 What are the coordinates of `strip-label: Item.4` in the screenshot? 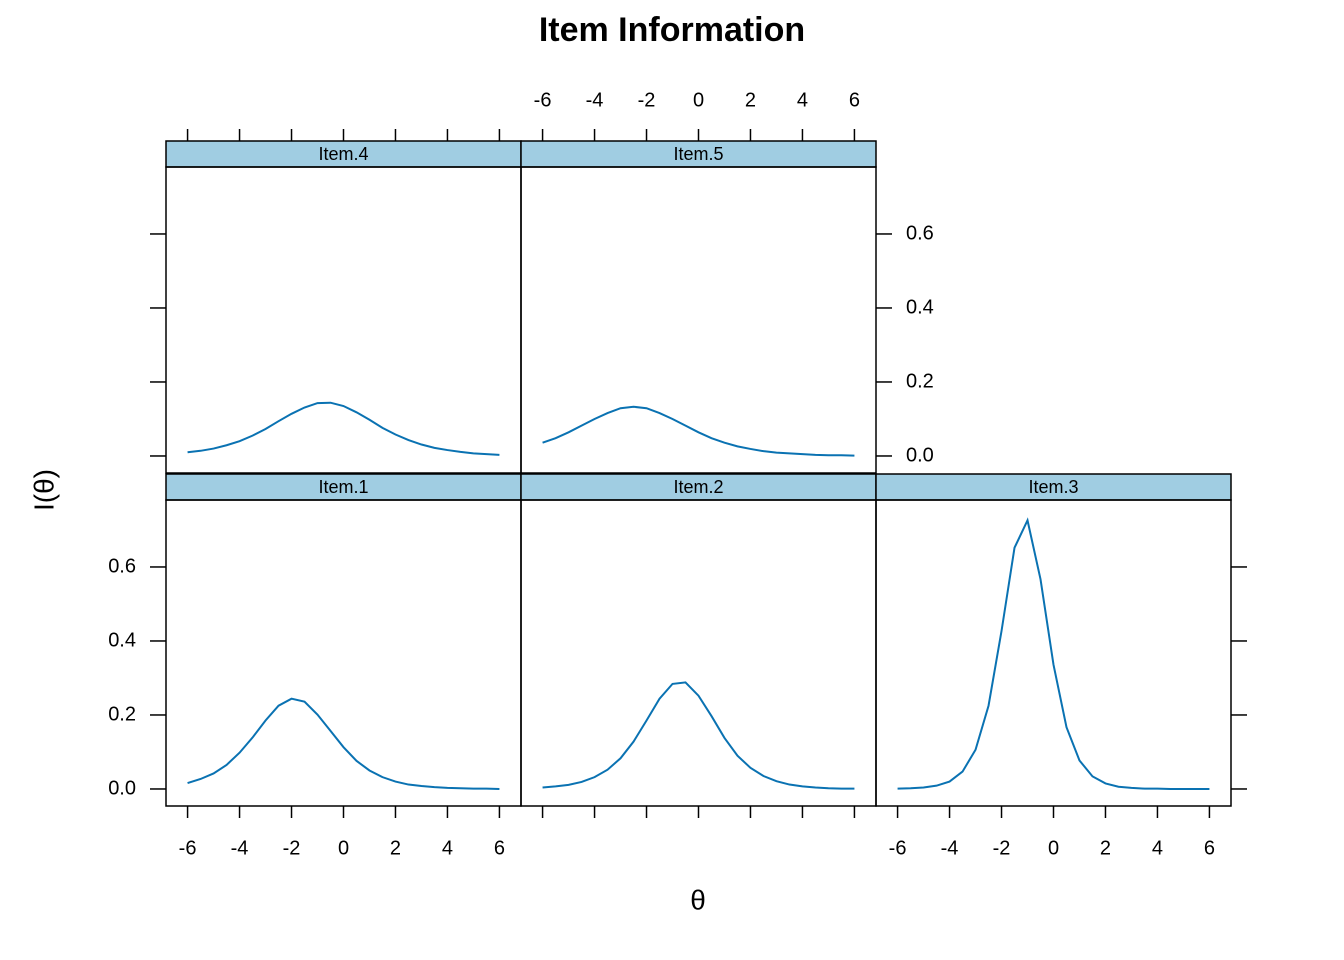 It's located at (343, 154).